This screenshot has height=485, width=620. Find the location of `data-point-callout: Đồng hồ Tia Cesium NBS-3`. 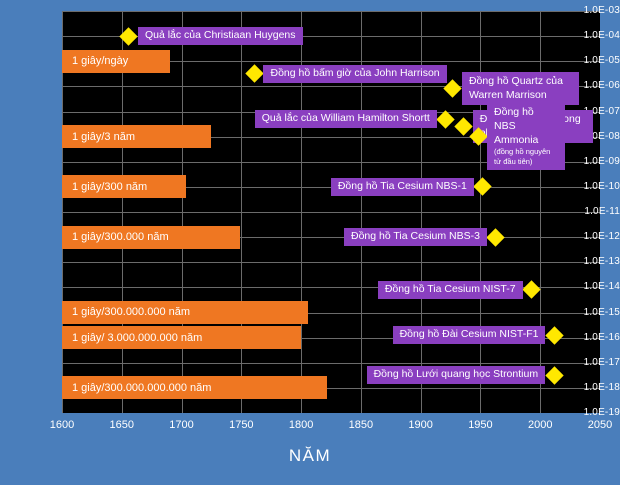

data-point-callout: Đồng hồ Tia Cesium NBS-3 is located at coordinates (415, 237).